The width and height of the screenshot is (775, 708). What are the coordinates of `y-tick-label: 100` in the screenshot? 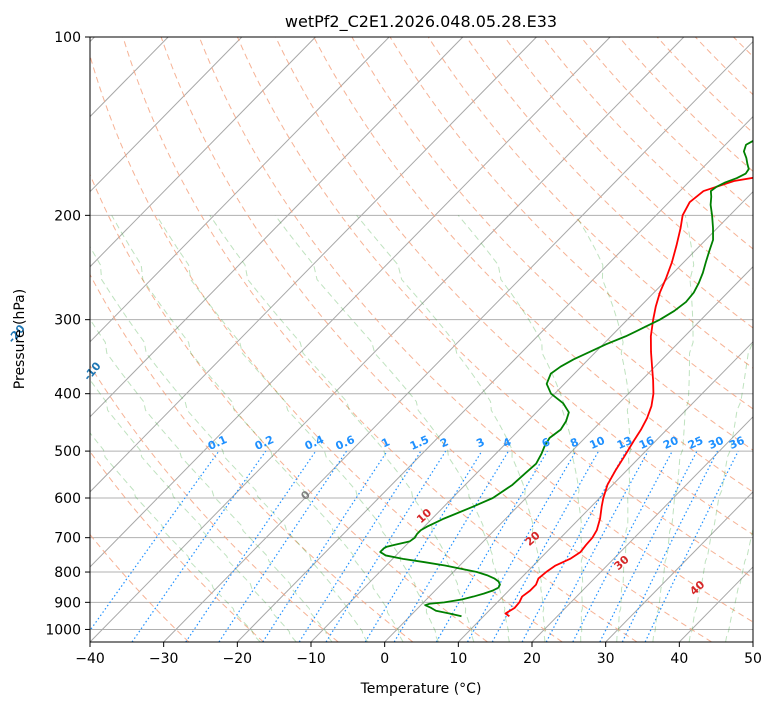 It's located at (67, 38).